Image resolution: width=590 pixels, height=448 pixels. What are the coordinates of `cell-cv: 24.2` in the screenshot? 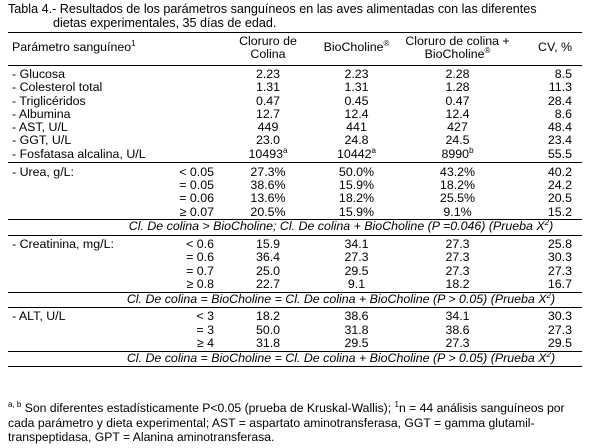 It's located at (559, 185).